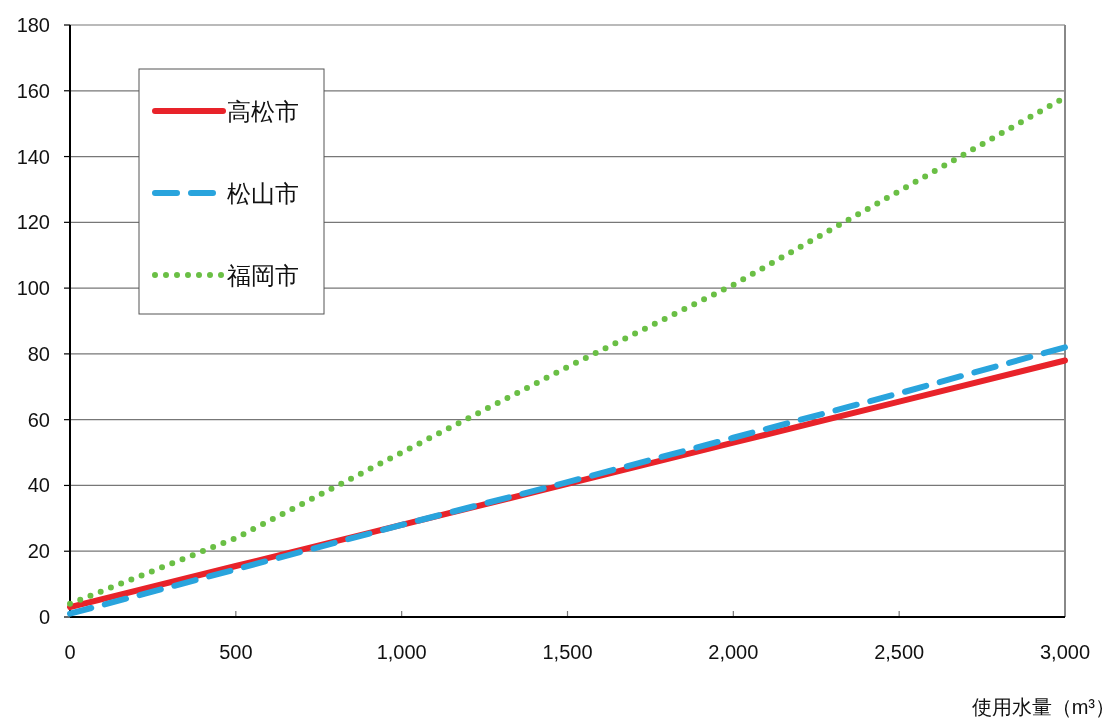  Describe the element at coordinates (38, 419) in the screenshot. I see `y-tick-label: 60` at that location.